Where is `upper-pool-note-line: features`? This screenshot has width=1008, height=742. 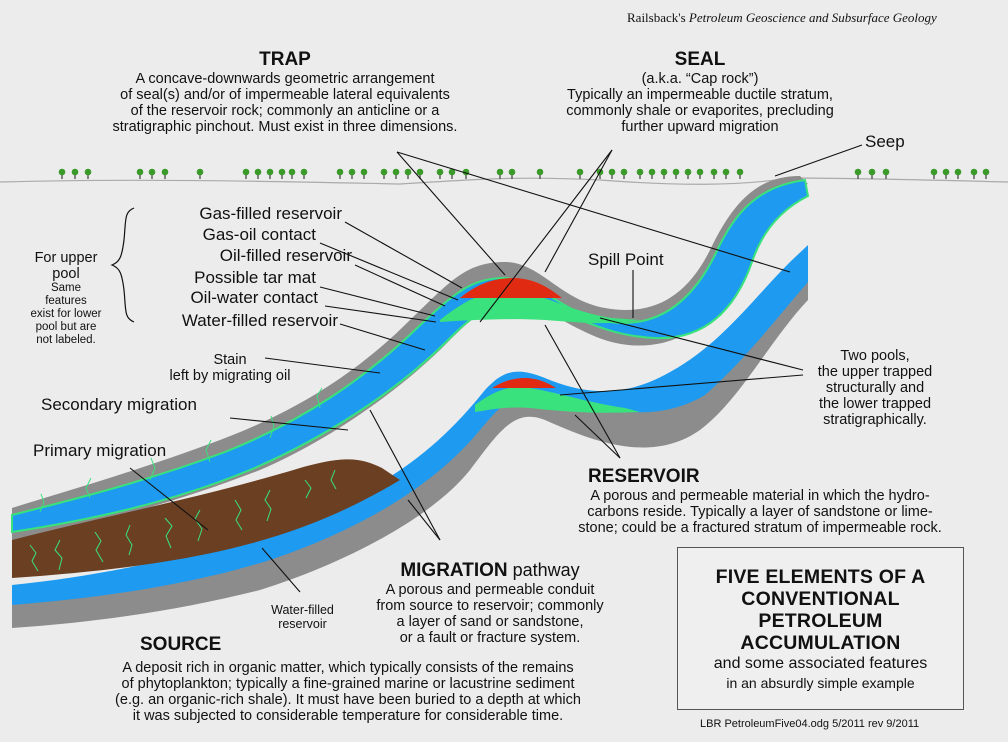
upper-pool-note-line: features is located at coordinates (66, 301).